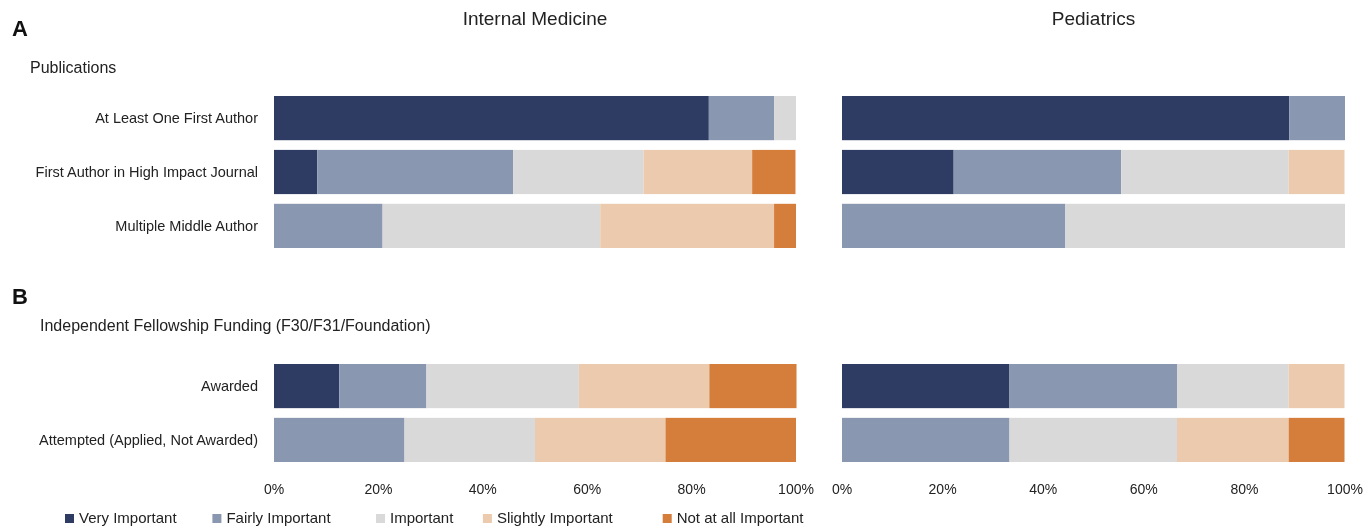  I want to click on y-tick-label: Attempted (Applied, Not Awarded), so click(148, 440).